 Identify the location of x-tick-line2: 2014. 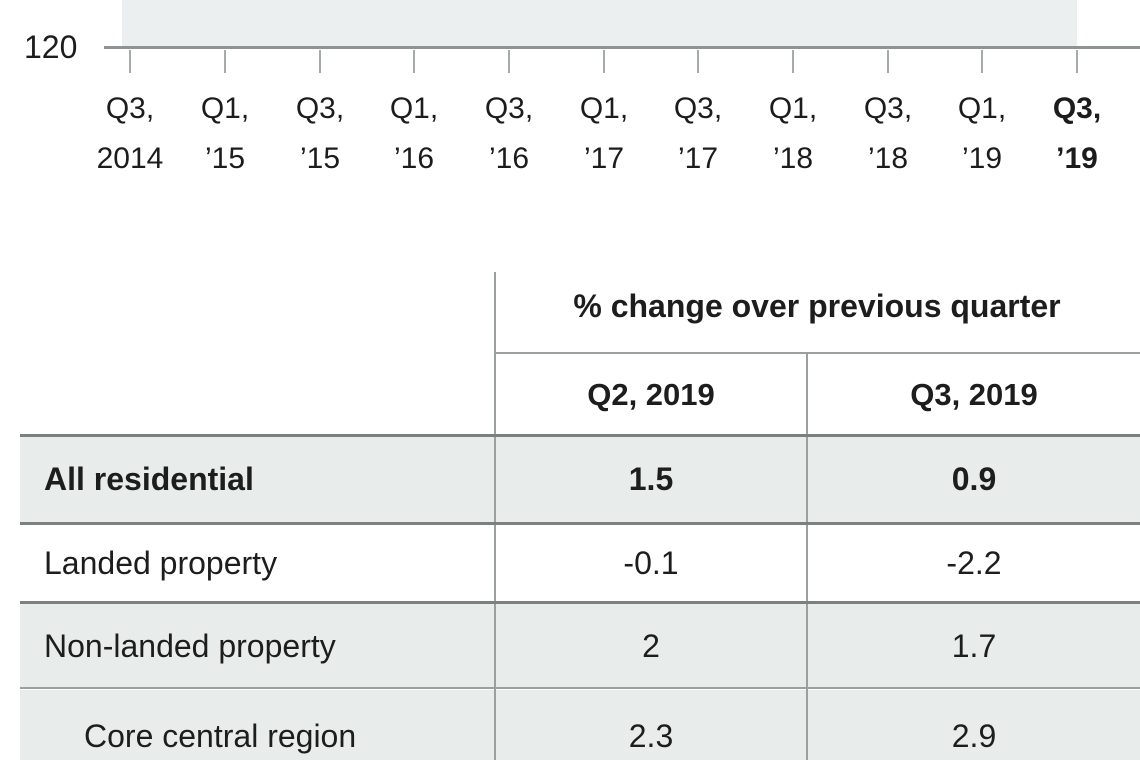
(130, 158).